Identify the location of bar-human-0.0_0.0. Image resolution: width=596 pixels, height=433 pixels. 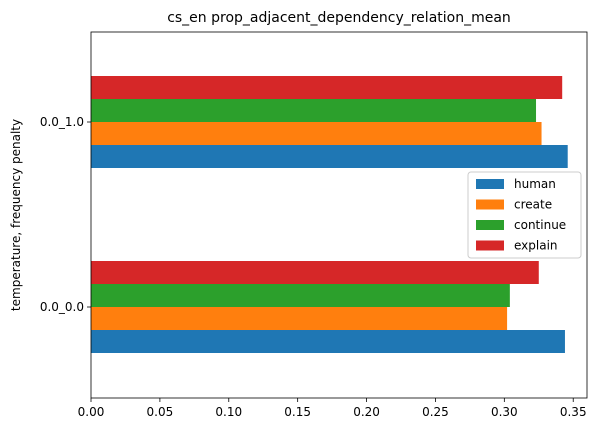
(328, 341).